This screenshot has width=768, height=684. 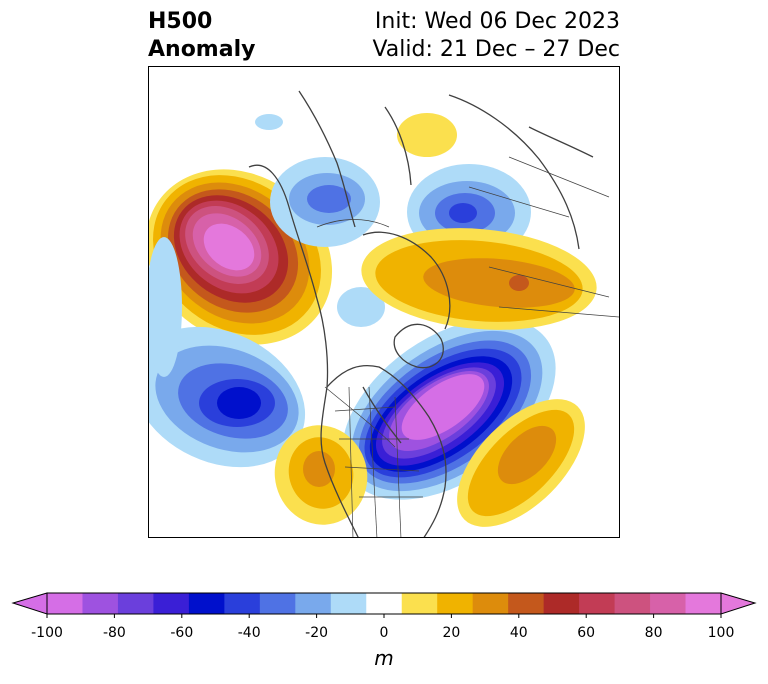 What do you see at coordinates (721, 633) in the screenshot?
I see `colorbar-tick-label: 100` at bounding box center [721, 633].